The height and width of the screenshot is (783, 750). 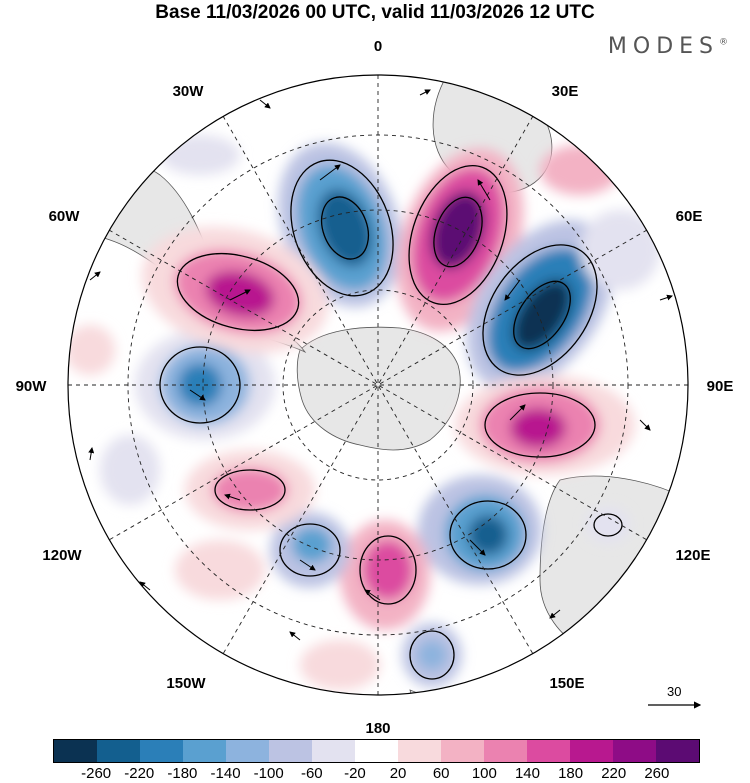 What do you see at coordinates (614, 773) in the screenshot?
I see `colorbar-tick-label: 220` at bounding box center [614, 773].